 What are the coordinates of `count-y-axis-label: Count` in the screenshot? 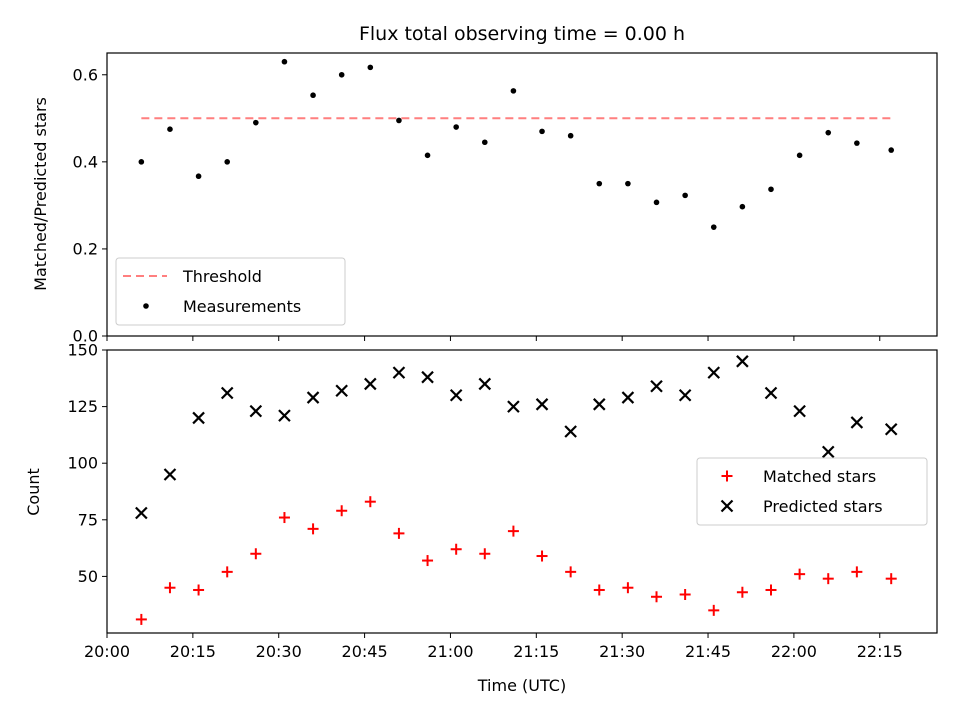 It's located at (33, 492).